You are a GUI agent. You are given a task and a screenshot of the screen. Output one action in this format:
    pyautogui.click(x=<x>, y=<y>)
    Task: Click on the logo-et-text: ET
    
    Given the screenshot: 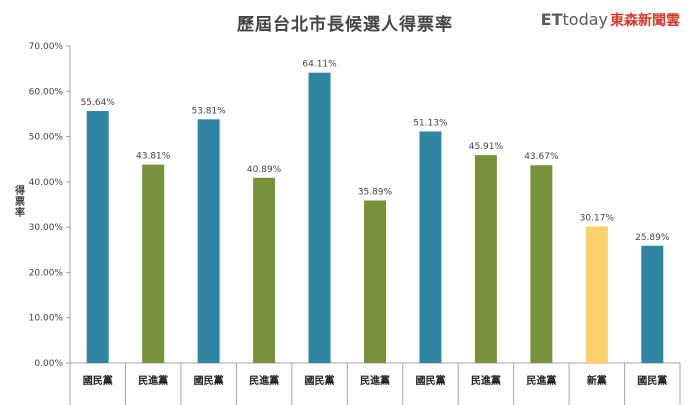 What is the action you would take?
    pyautogui.click(x=551, y=19)
    